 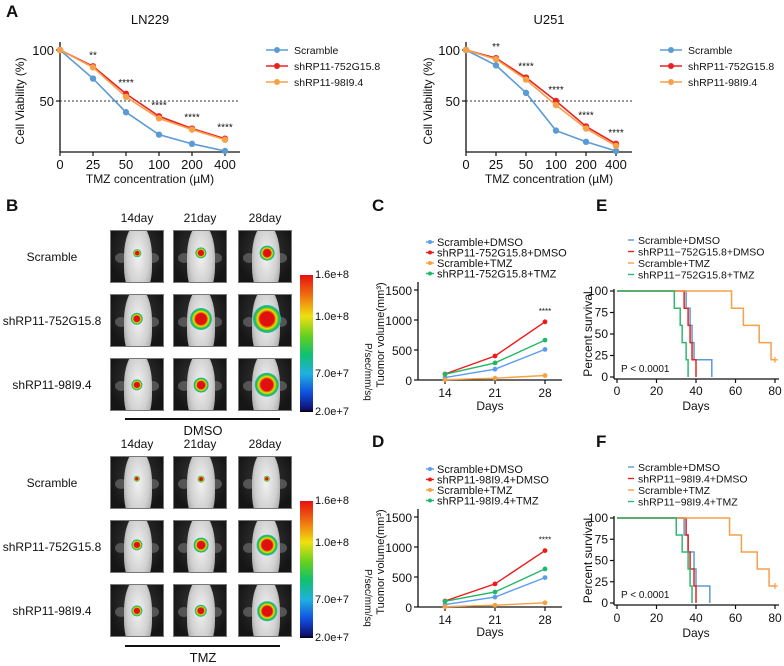 I want to click on panel-label-b: B, so click(x=12, y=205).